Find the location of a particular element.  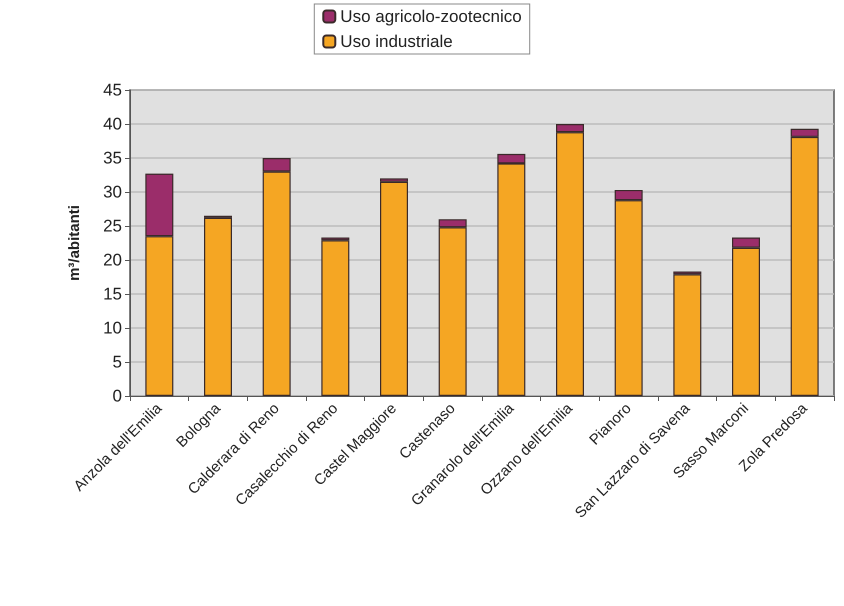

y-tick-label: 0 is located at coordinates (117, 396).